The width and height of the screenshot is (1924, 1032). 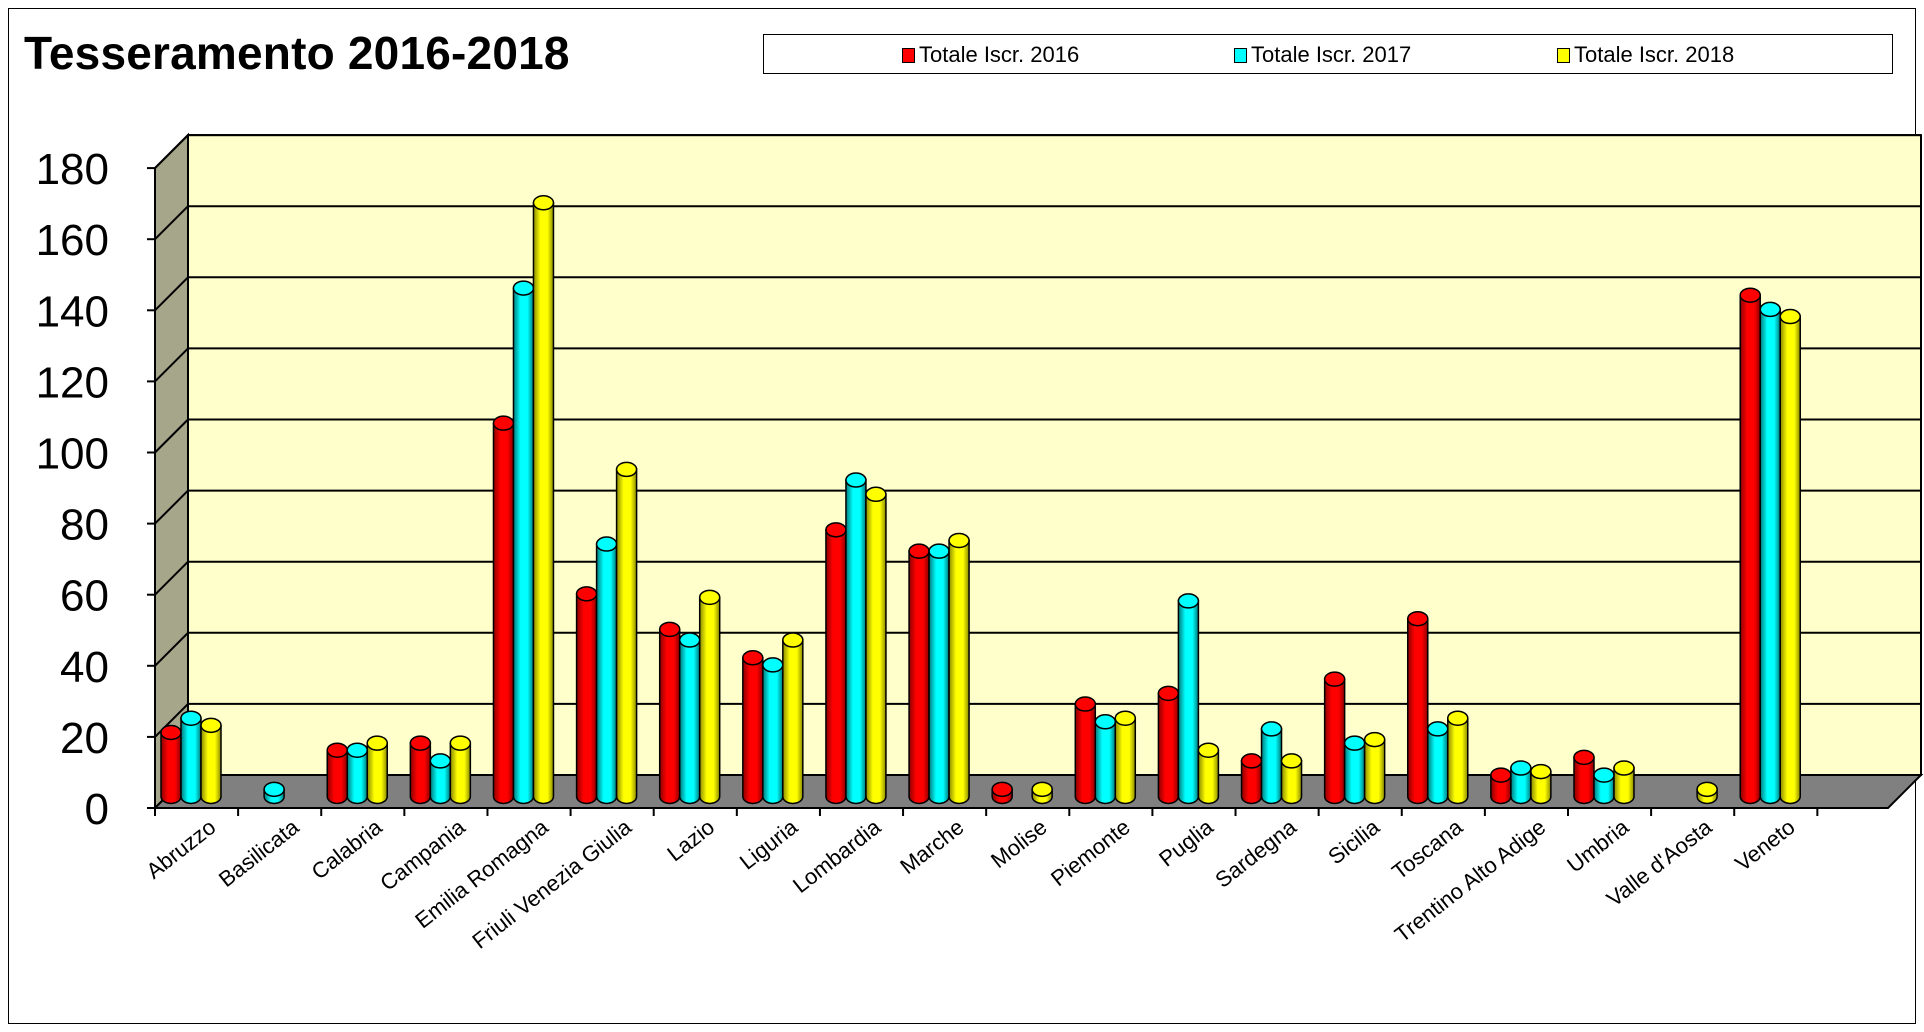 What do you see at coordinates (84, 596) in the screenshot?
I see `y-tick-label: 60` at bounding box center [84, 596].